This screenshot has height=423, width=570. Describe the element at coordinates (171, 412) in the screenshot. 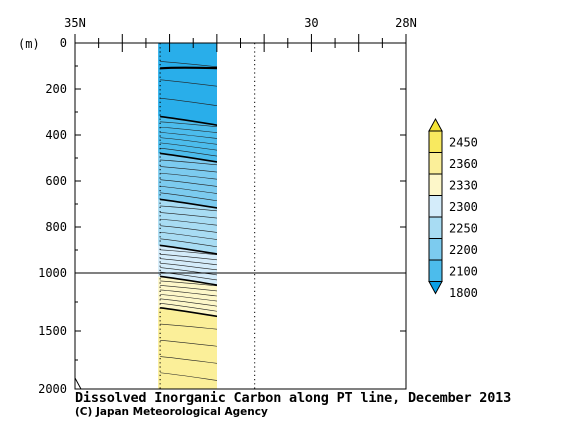

I see `credit-line: (C) Japan Meteorological Agency` at that location.